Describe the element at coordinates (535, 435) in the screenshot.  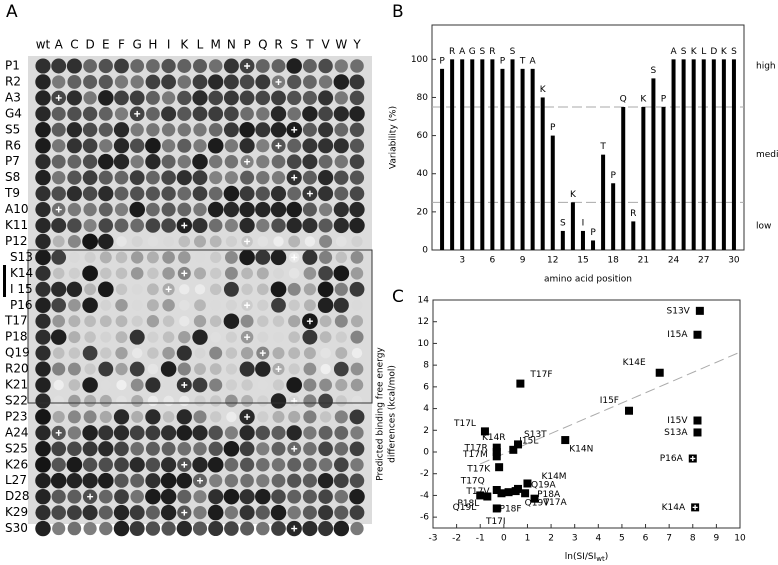
I see `point-label: S13T` at that location.